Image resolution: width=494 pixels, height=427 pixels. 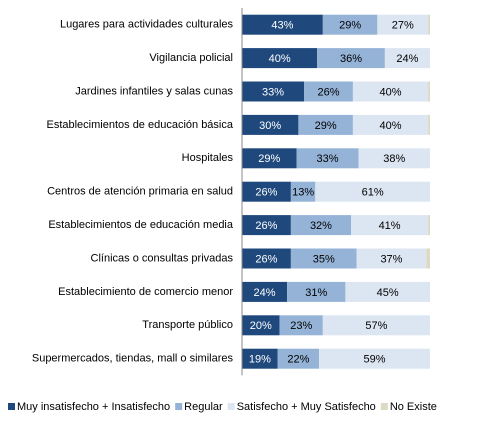 I want to click on data-label: 20%, so click(x=261, y=326).